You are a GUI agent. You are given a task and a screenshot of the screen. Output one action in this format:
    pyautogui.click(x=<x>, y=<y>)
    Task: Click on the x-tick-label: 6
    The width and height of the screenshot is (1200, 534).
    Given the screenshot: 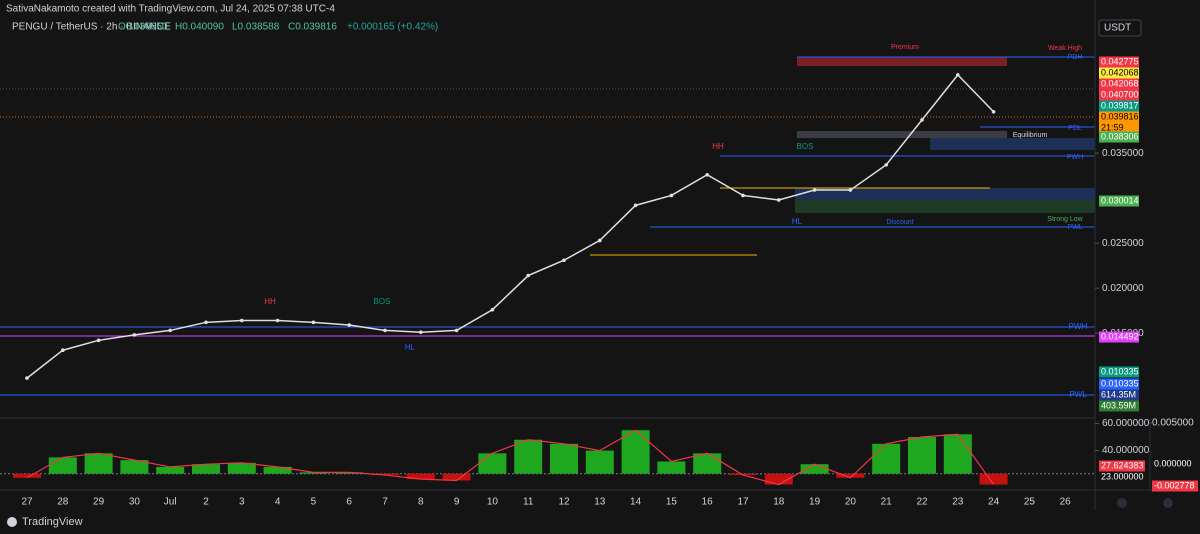 What is the action you would take?
    pyautogui.click(x=349, y=502)
    